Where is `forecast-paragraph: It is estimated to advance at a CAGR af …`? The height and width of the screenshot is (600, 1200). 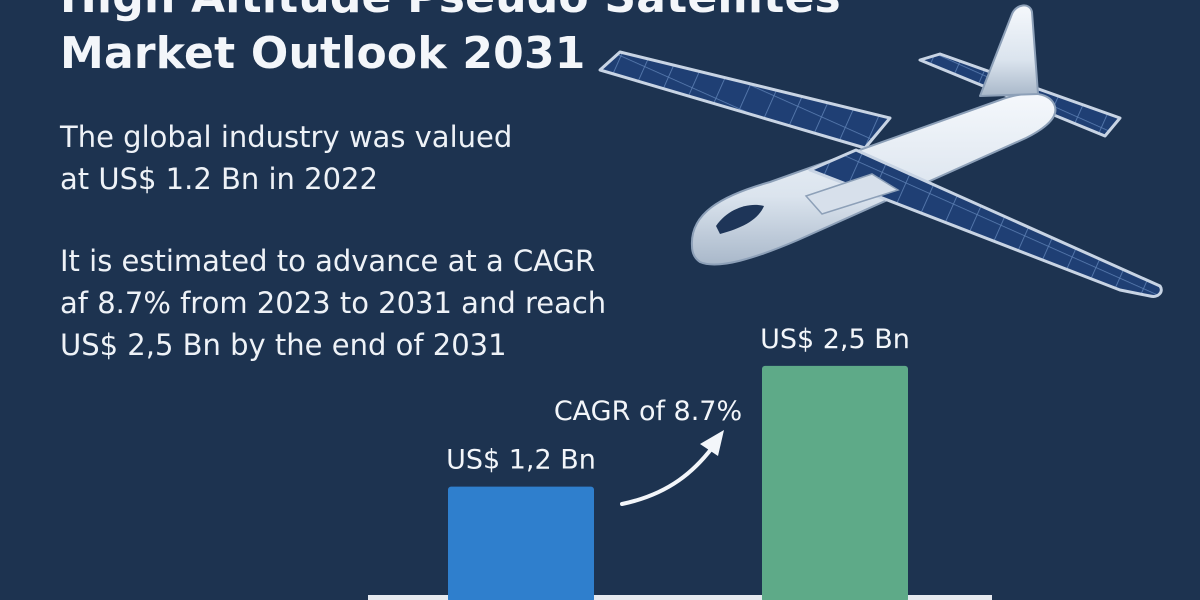 forecast-paragraph: It is estimated to advance at a CAGR af … is located at coordinates (333, 303).